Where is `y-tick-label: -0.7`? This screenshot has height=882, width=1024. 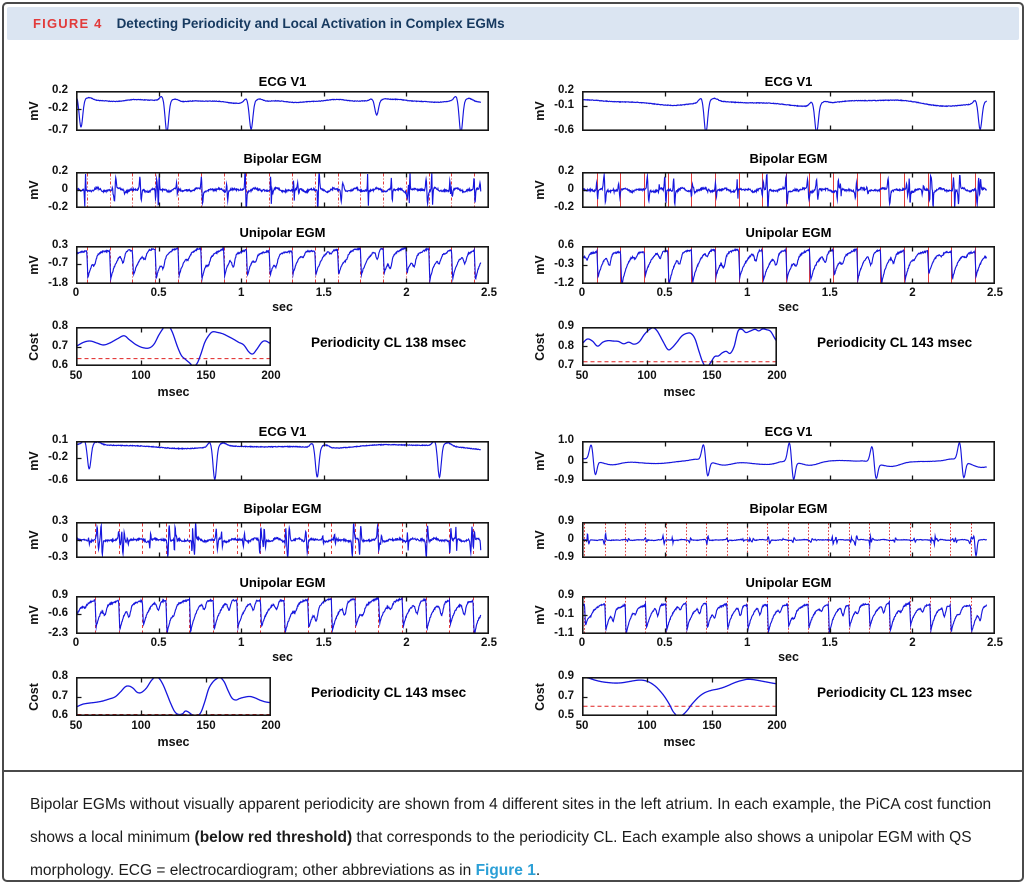
y-tick-label: -0.7 is located at coordinates (58, 130).